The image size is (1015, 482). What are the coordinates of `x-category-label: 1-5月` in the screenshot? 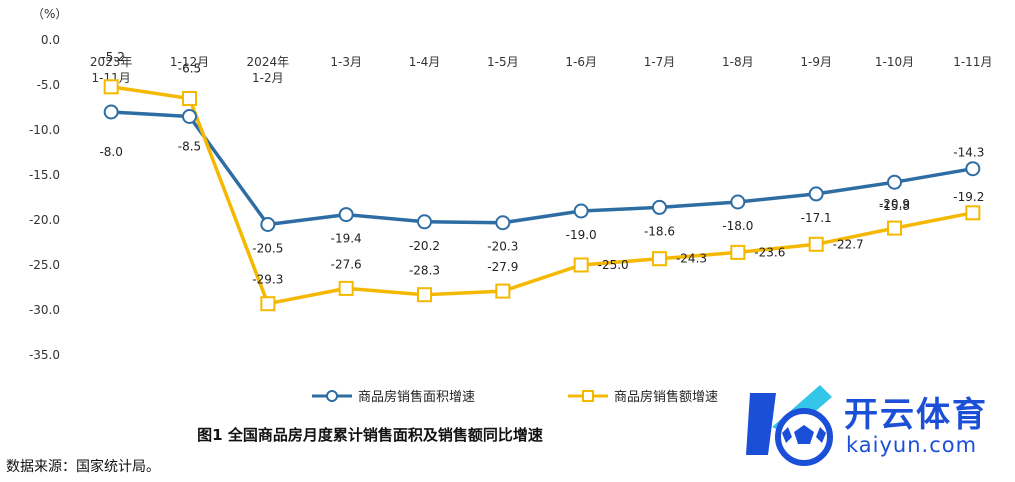 It's located at (503, 62).